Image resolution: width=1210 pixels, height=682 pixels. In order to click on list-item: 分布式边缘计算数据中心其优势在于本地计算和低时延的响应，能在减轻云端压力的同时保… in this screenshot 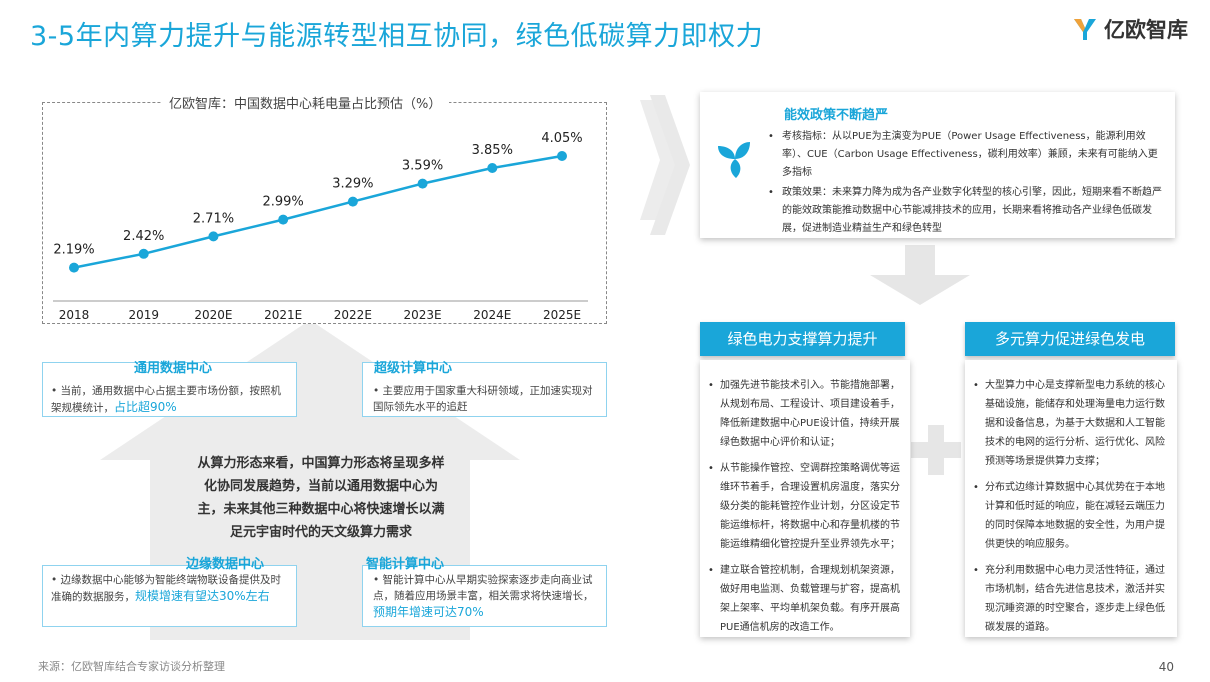, I will do `click(1071, 516)`.